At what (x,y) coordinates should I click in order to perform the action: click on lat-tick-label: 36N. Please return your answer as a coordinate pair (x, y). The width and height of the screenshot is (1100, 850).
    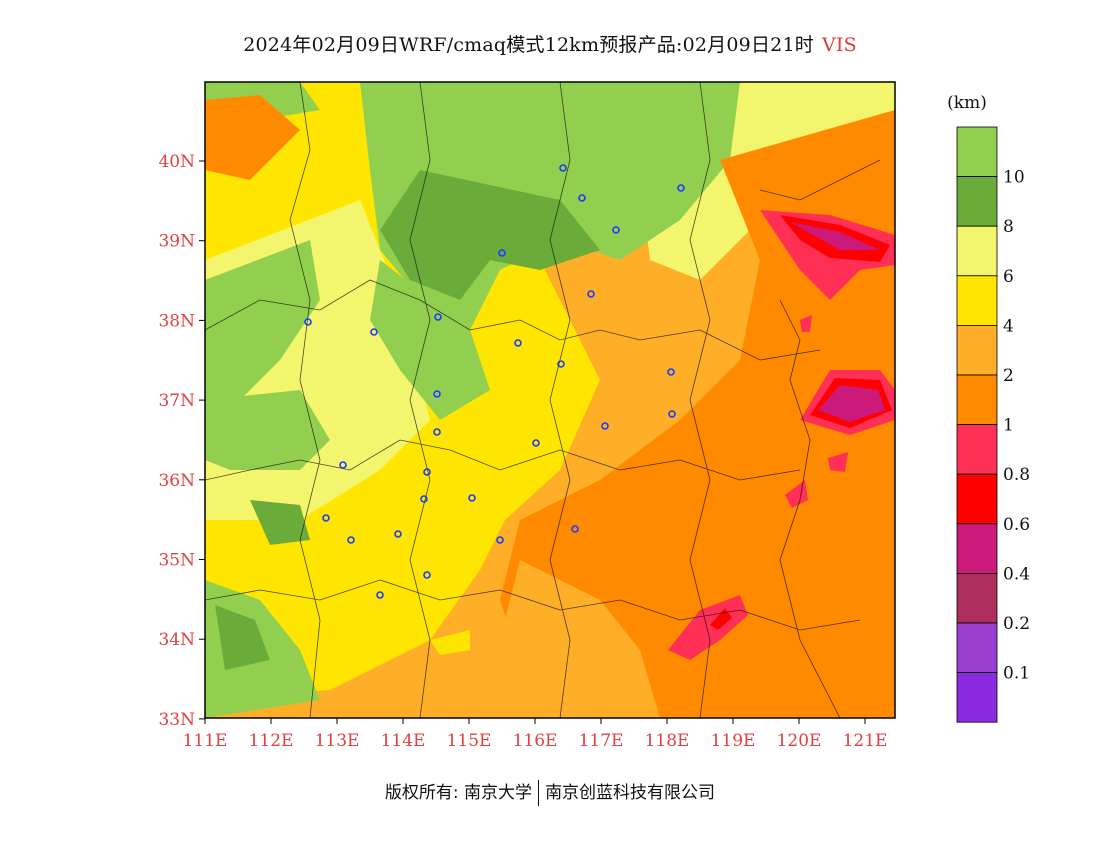
    Looking at the image, I should click on (176, 481).